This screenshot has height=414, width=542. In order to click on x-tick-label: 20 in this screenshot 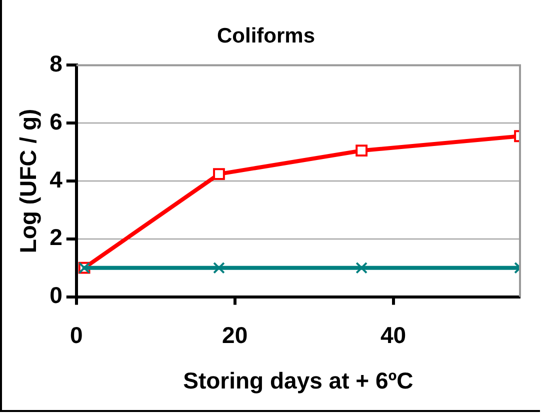, I will do `click(235, 335)`.